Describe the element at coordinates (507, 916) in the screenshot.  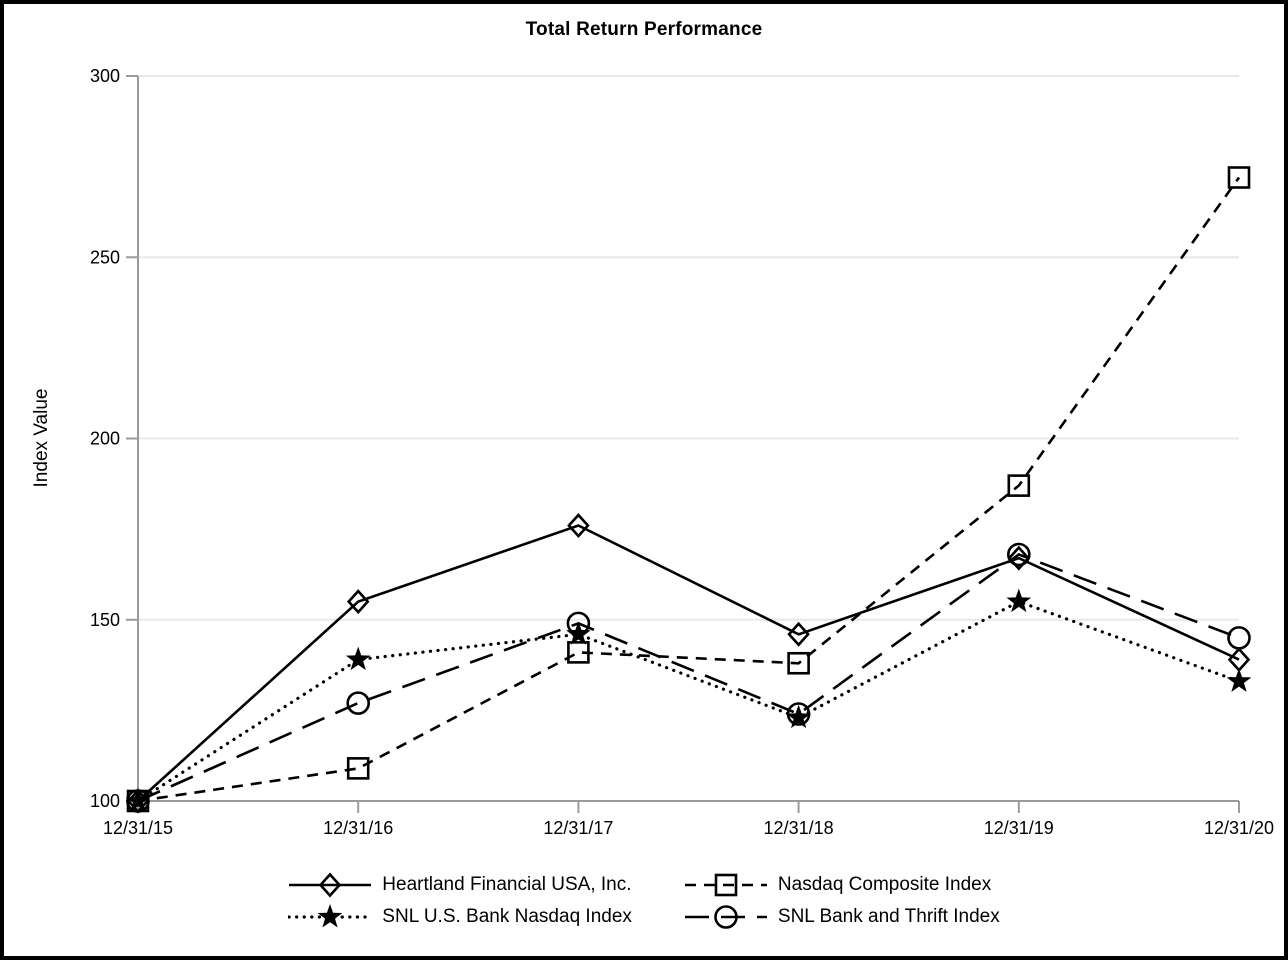
I see `legend-label: SNL U.S. Bank Nasdaq Index` at that location.